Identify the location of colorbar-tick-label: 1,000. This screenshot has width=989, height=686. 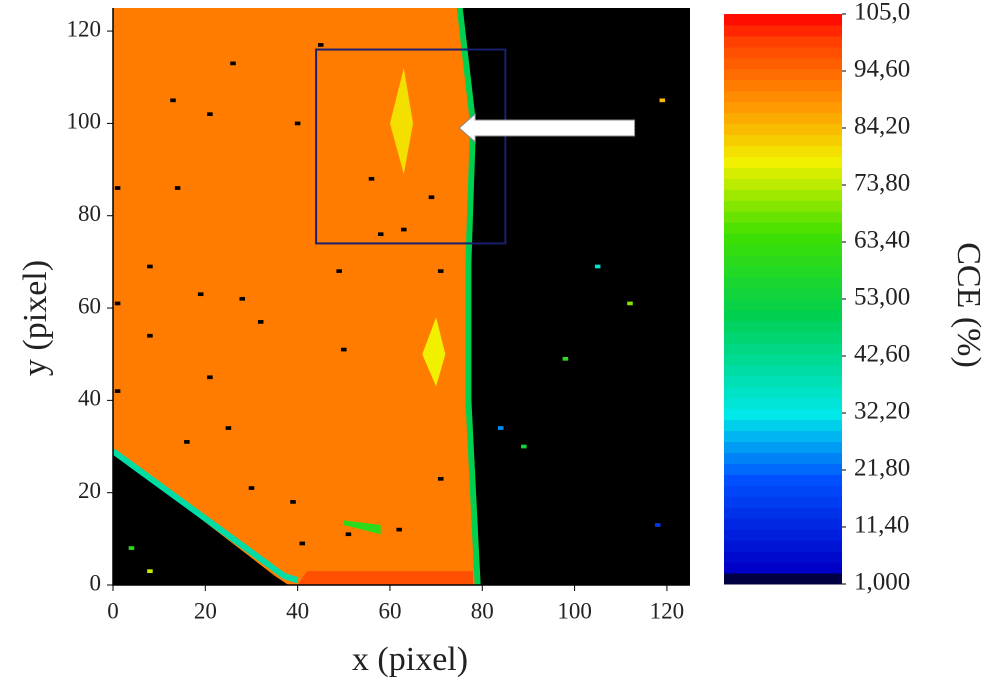
(882, 582).